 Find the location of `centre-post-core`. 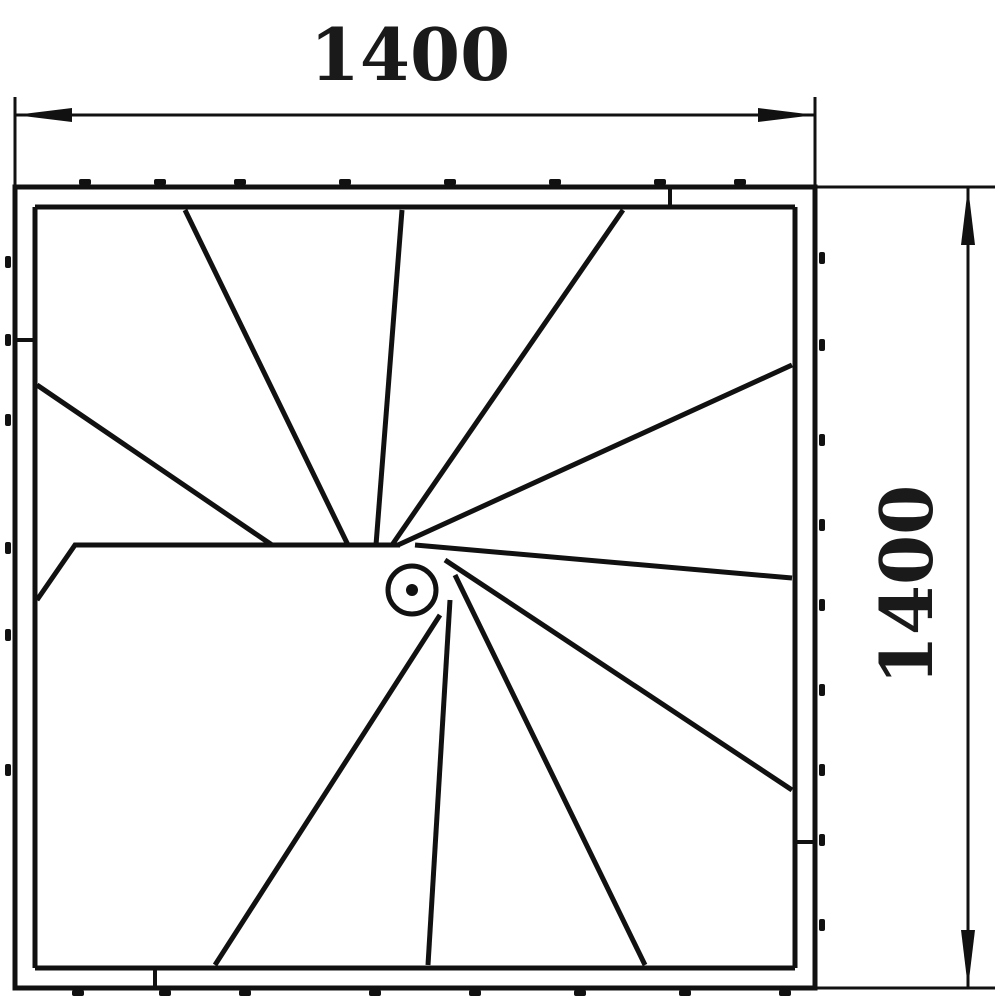

centre-post-core is located at coordinates (412, 590).